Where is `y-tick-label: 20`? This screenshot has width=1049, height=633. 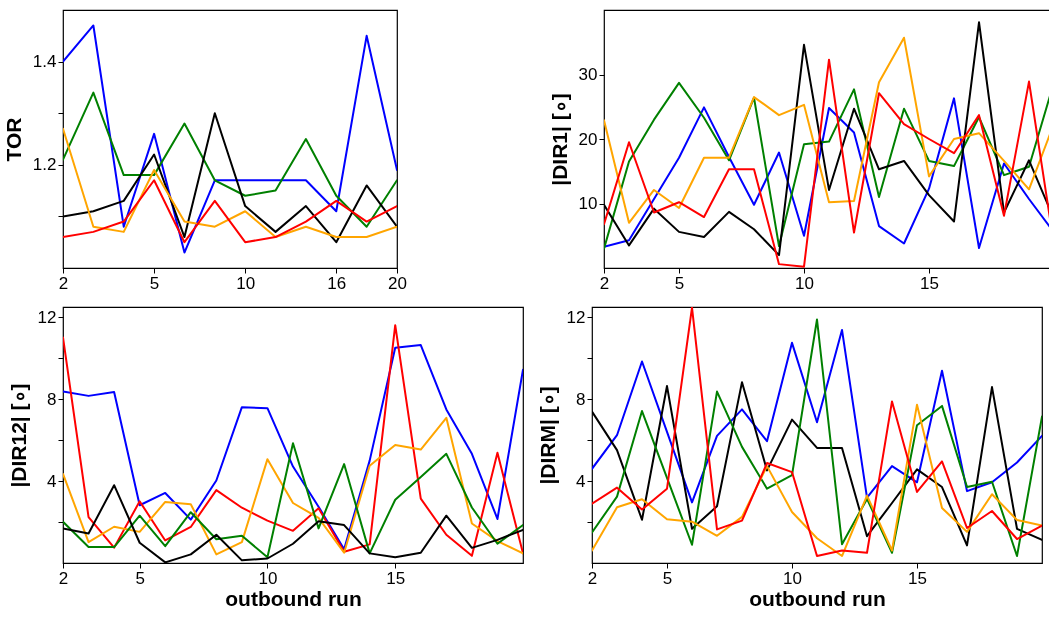 y-tick-label: 20 is located at coordinates (588, 139).